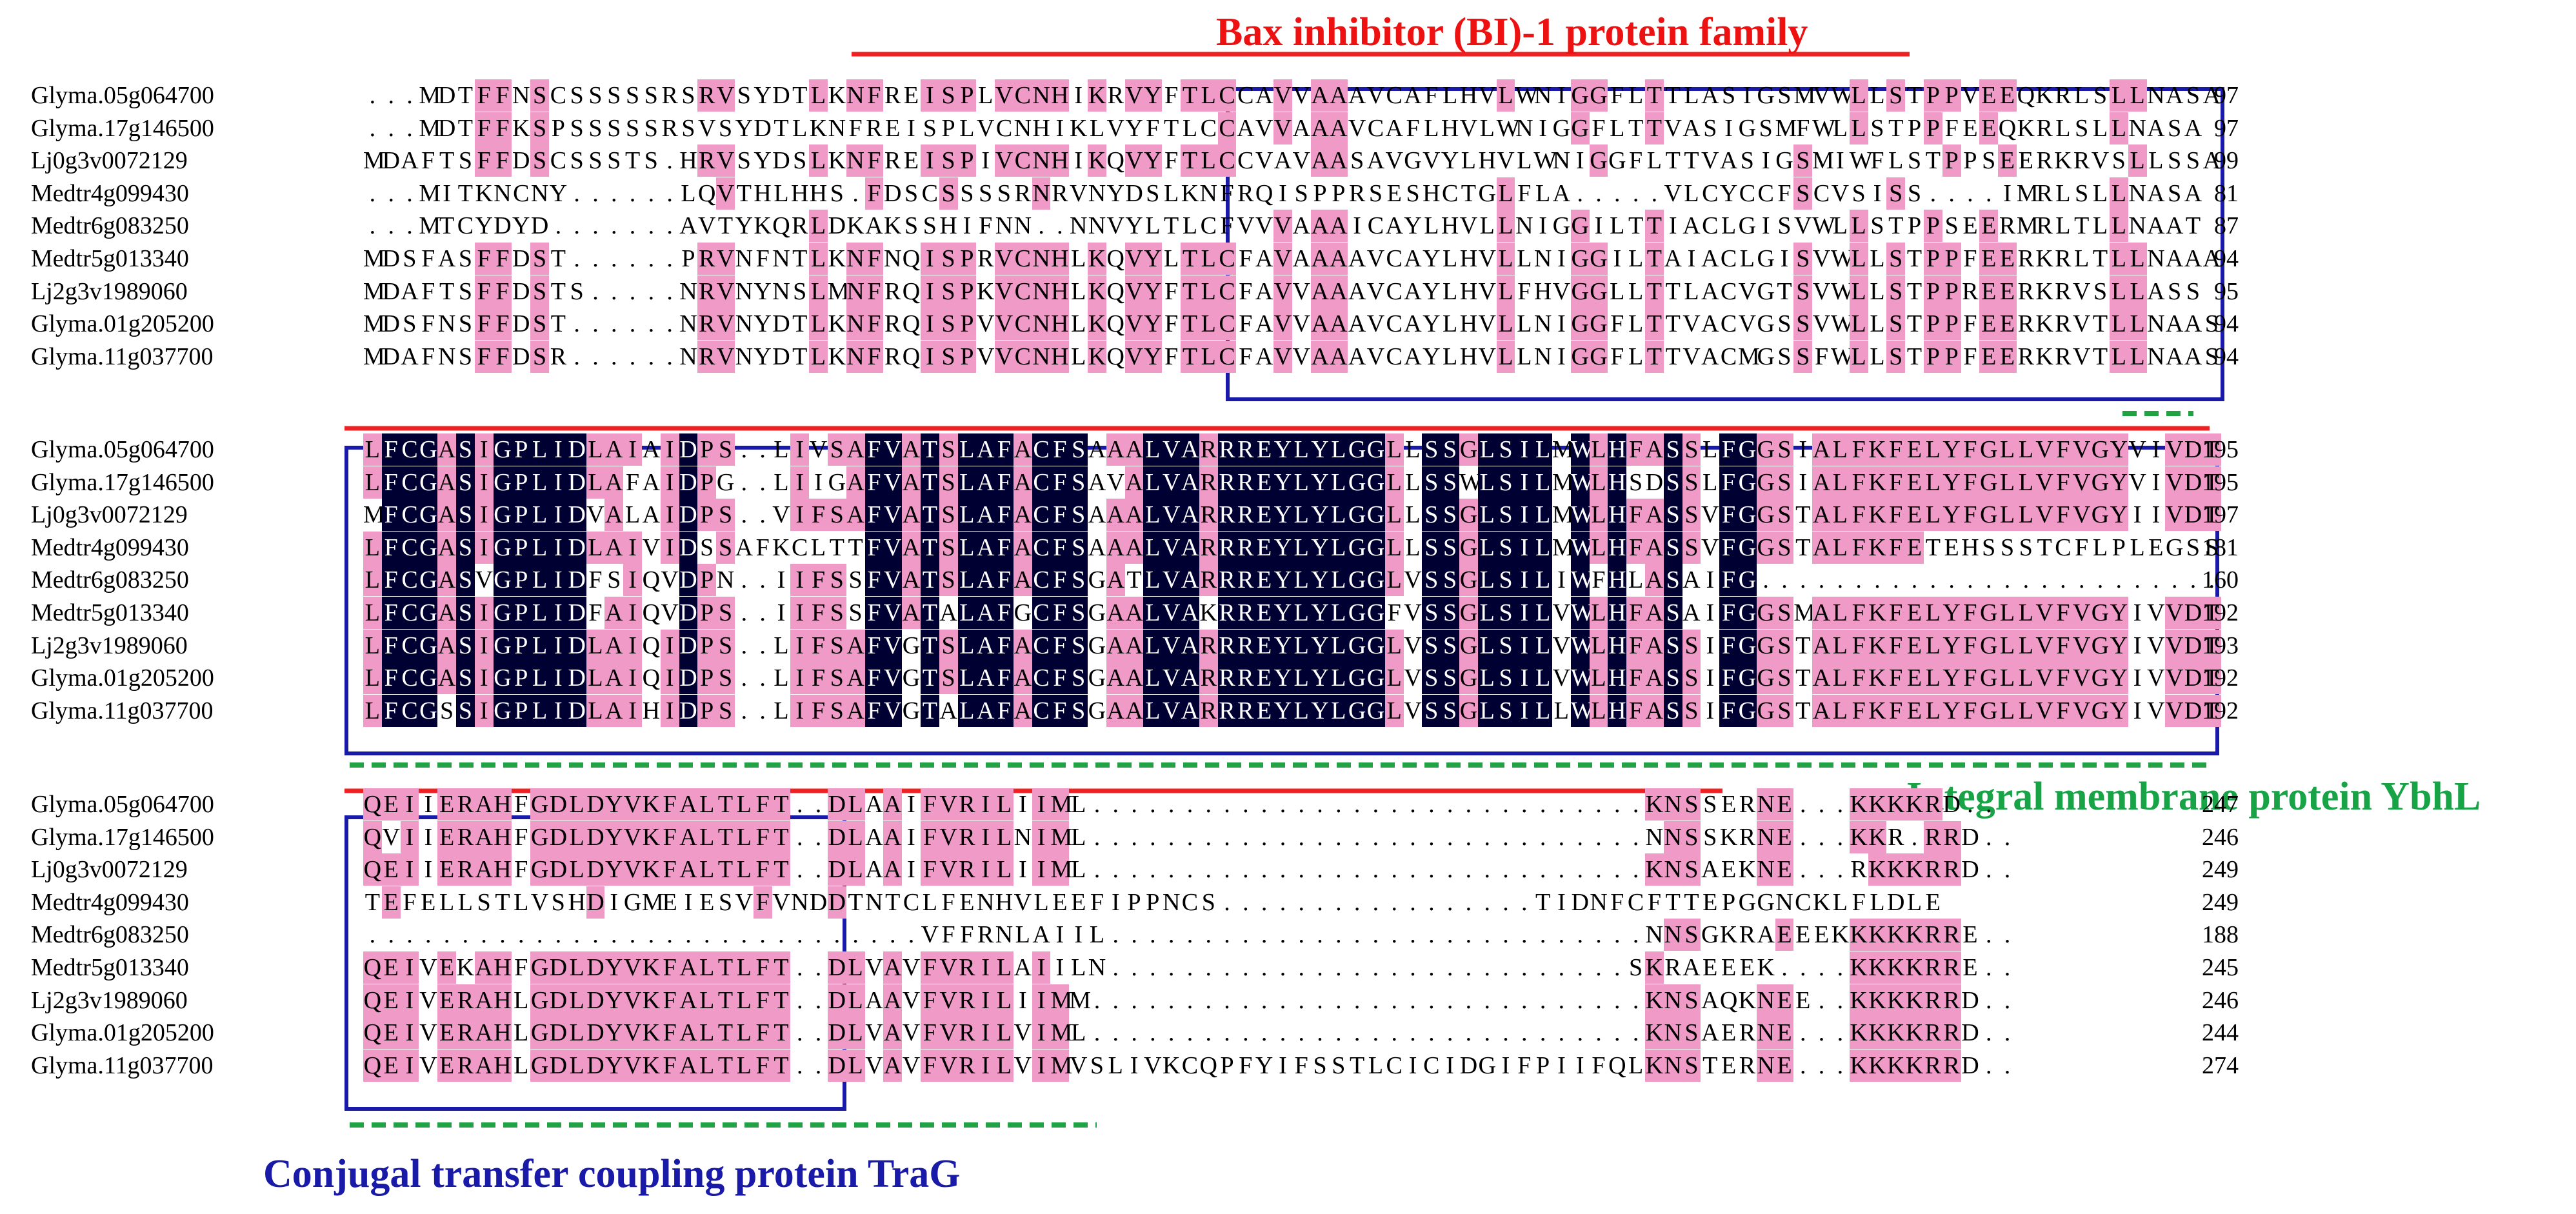  Describe the element at coordinates (1004, 226) in the screenshot. I see `residue: N` at that location.